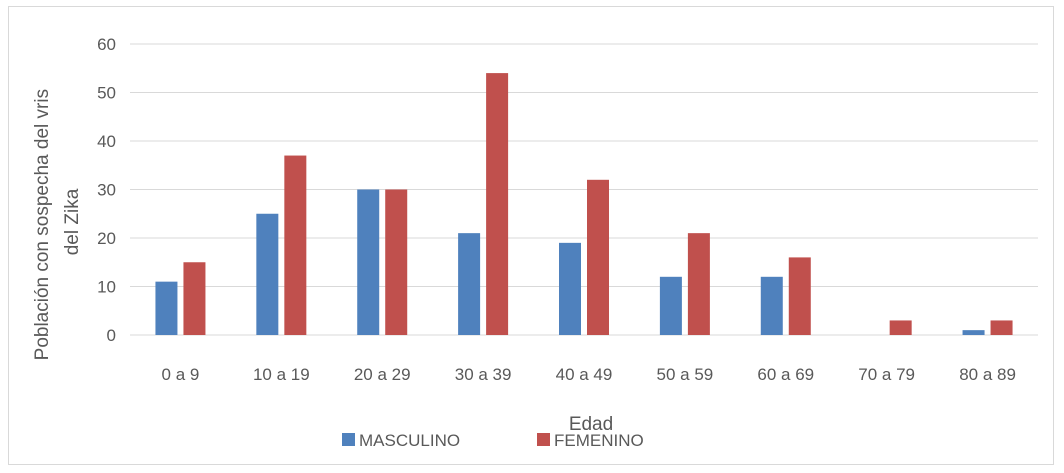 This screenshot has height=473, width=1064. What do you see at coordinates (584, 374) in the screenshot?
I see `x-tick-label: 40 a 49` at bounding box center [584, 374].